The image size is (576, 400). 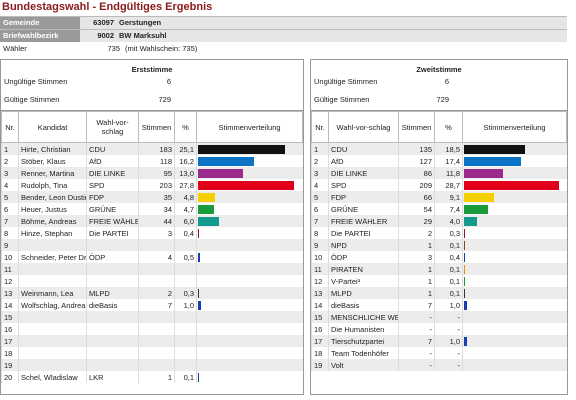 I want to click on result-row: 17, so click(x=152, y=341).